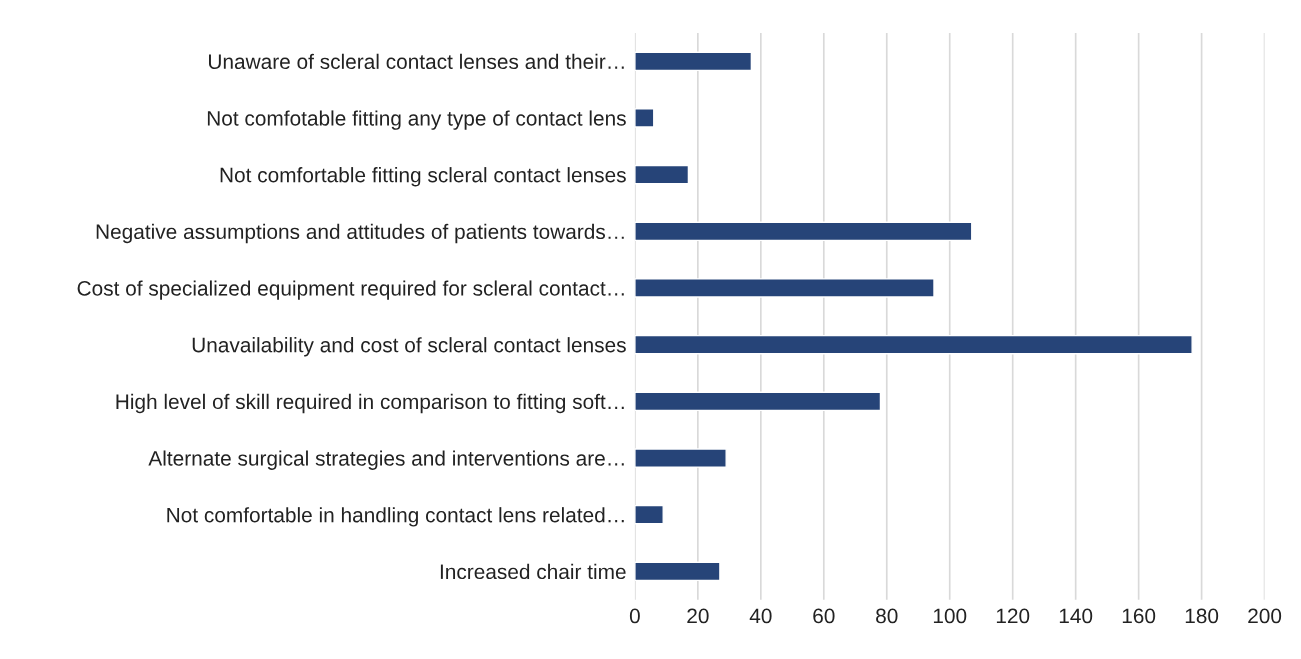  Describe the element at coordinates (1013, 616) in the screenshot. I see `x-tick-label: 120` at that location.